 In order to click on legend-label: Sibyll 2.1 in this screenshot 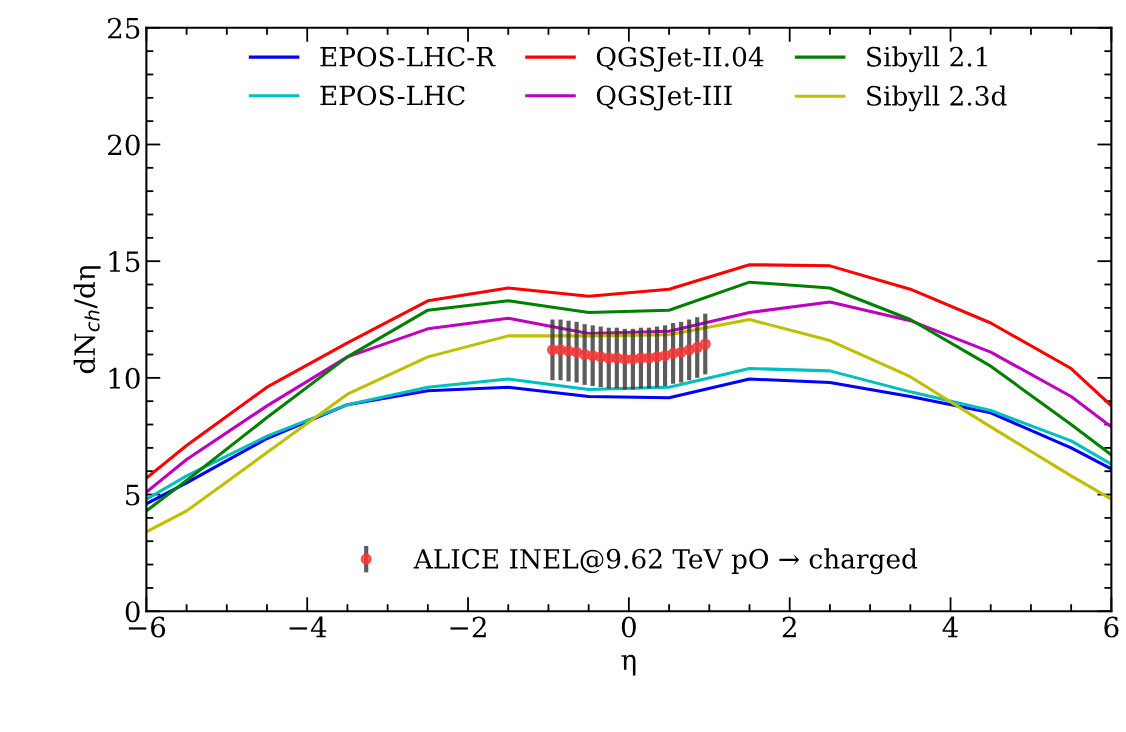, I will do `click(927, 59)`.